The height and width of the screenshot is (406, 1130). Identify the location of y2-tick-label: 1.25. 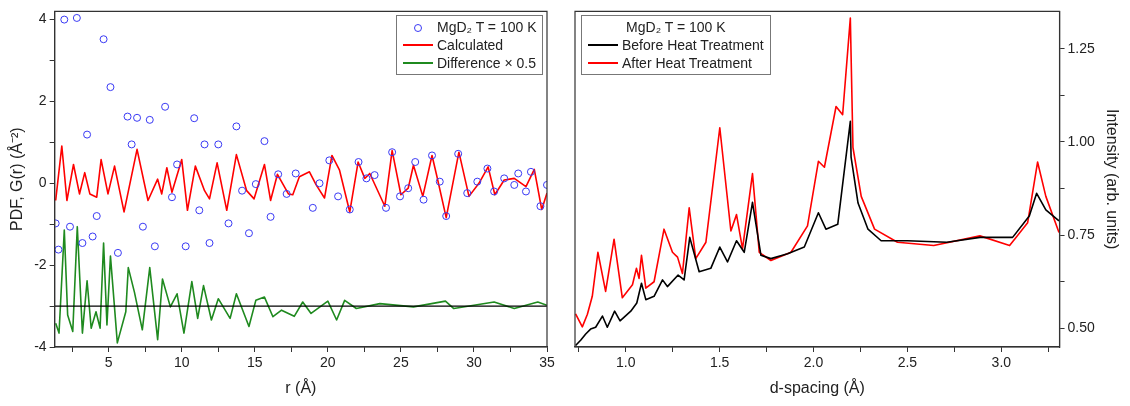
(1081, 47).